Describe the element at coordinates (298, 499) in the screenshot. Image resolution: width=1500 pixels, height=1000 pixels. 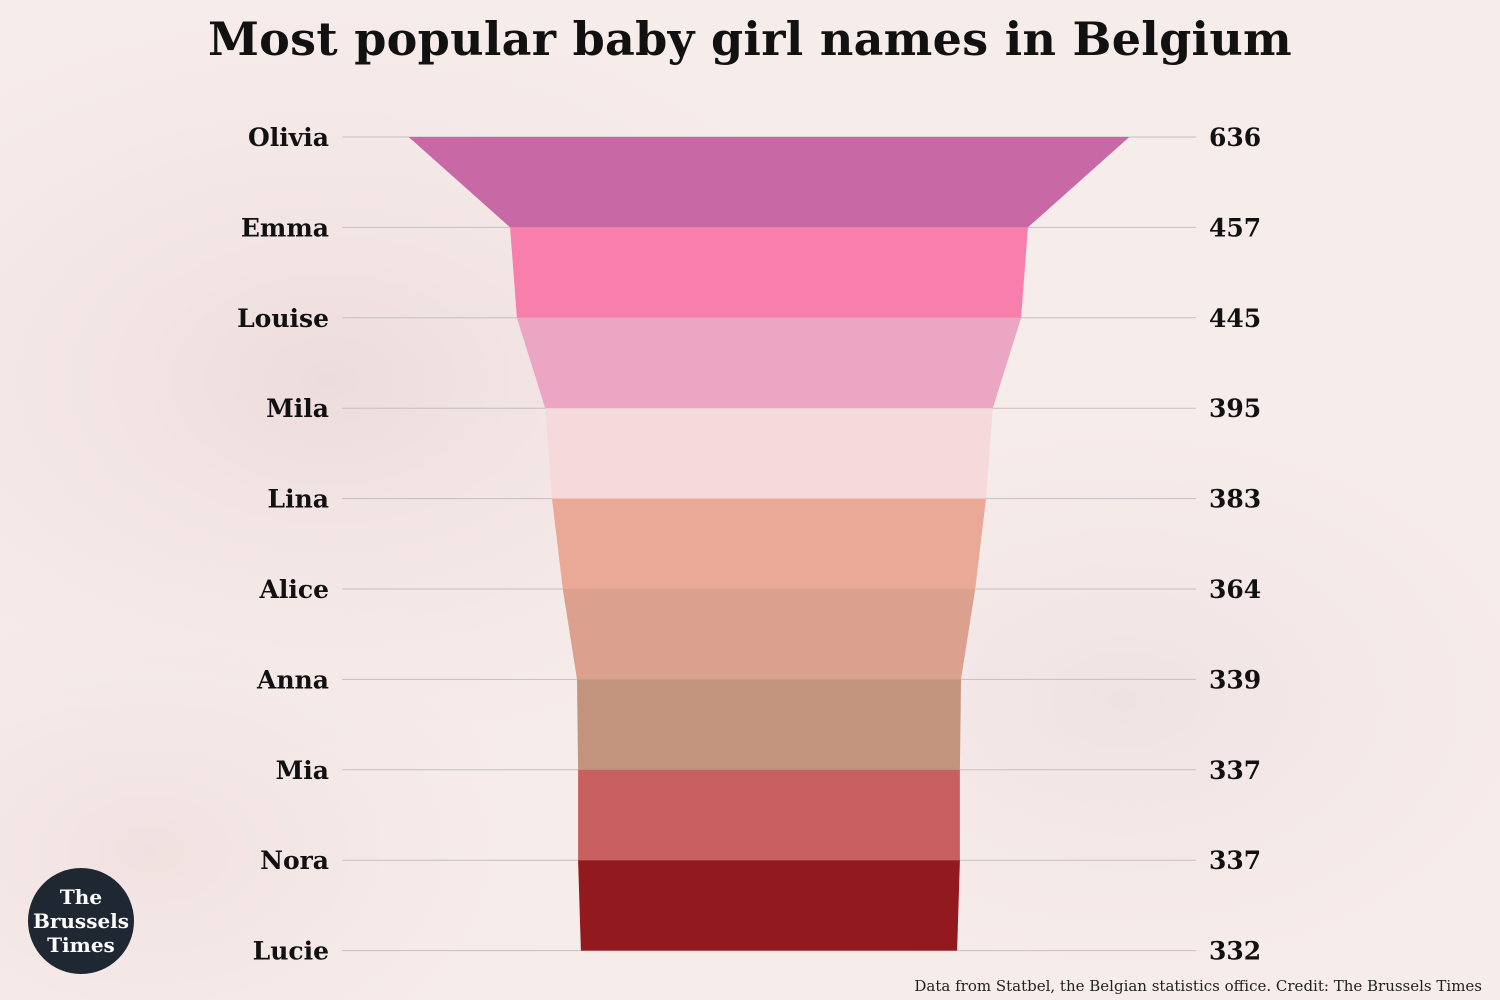
I see `name-label-lina: Lina` at that location.